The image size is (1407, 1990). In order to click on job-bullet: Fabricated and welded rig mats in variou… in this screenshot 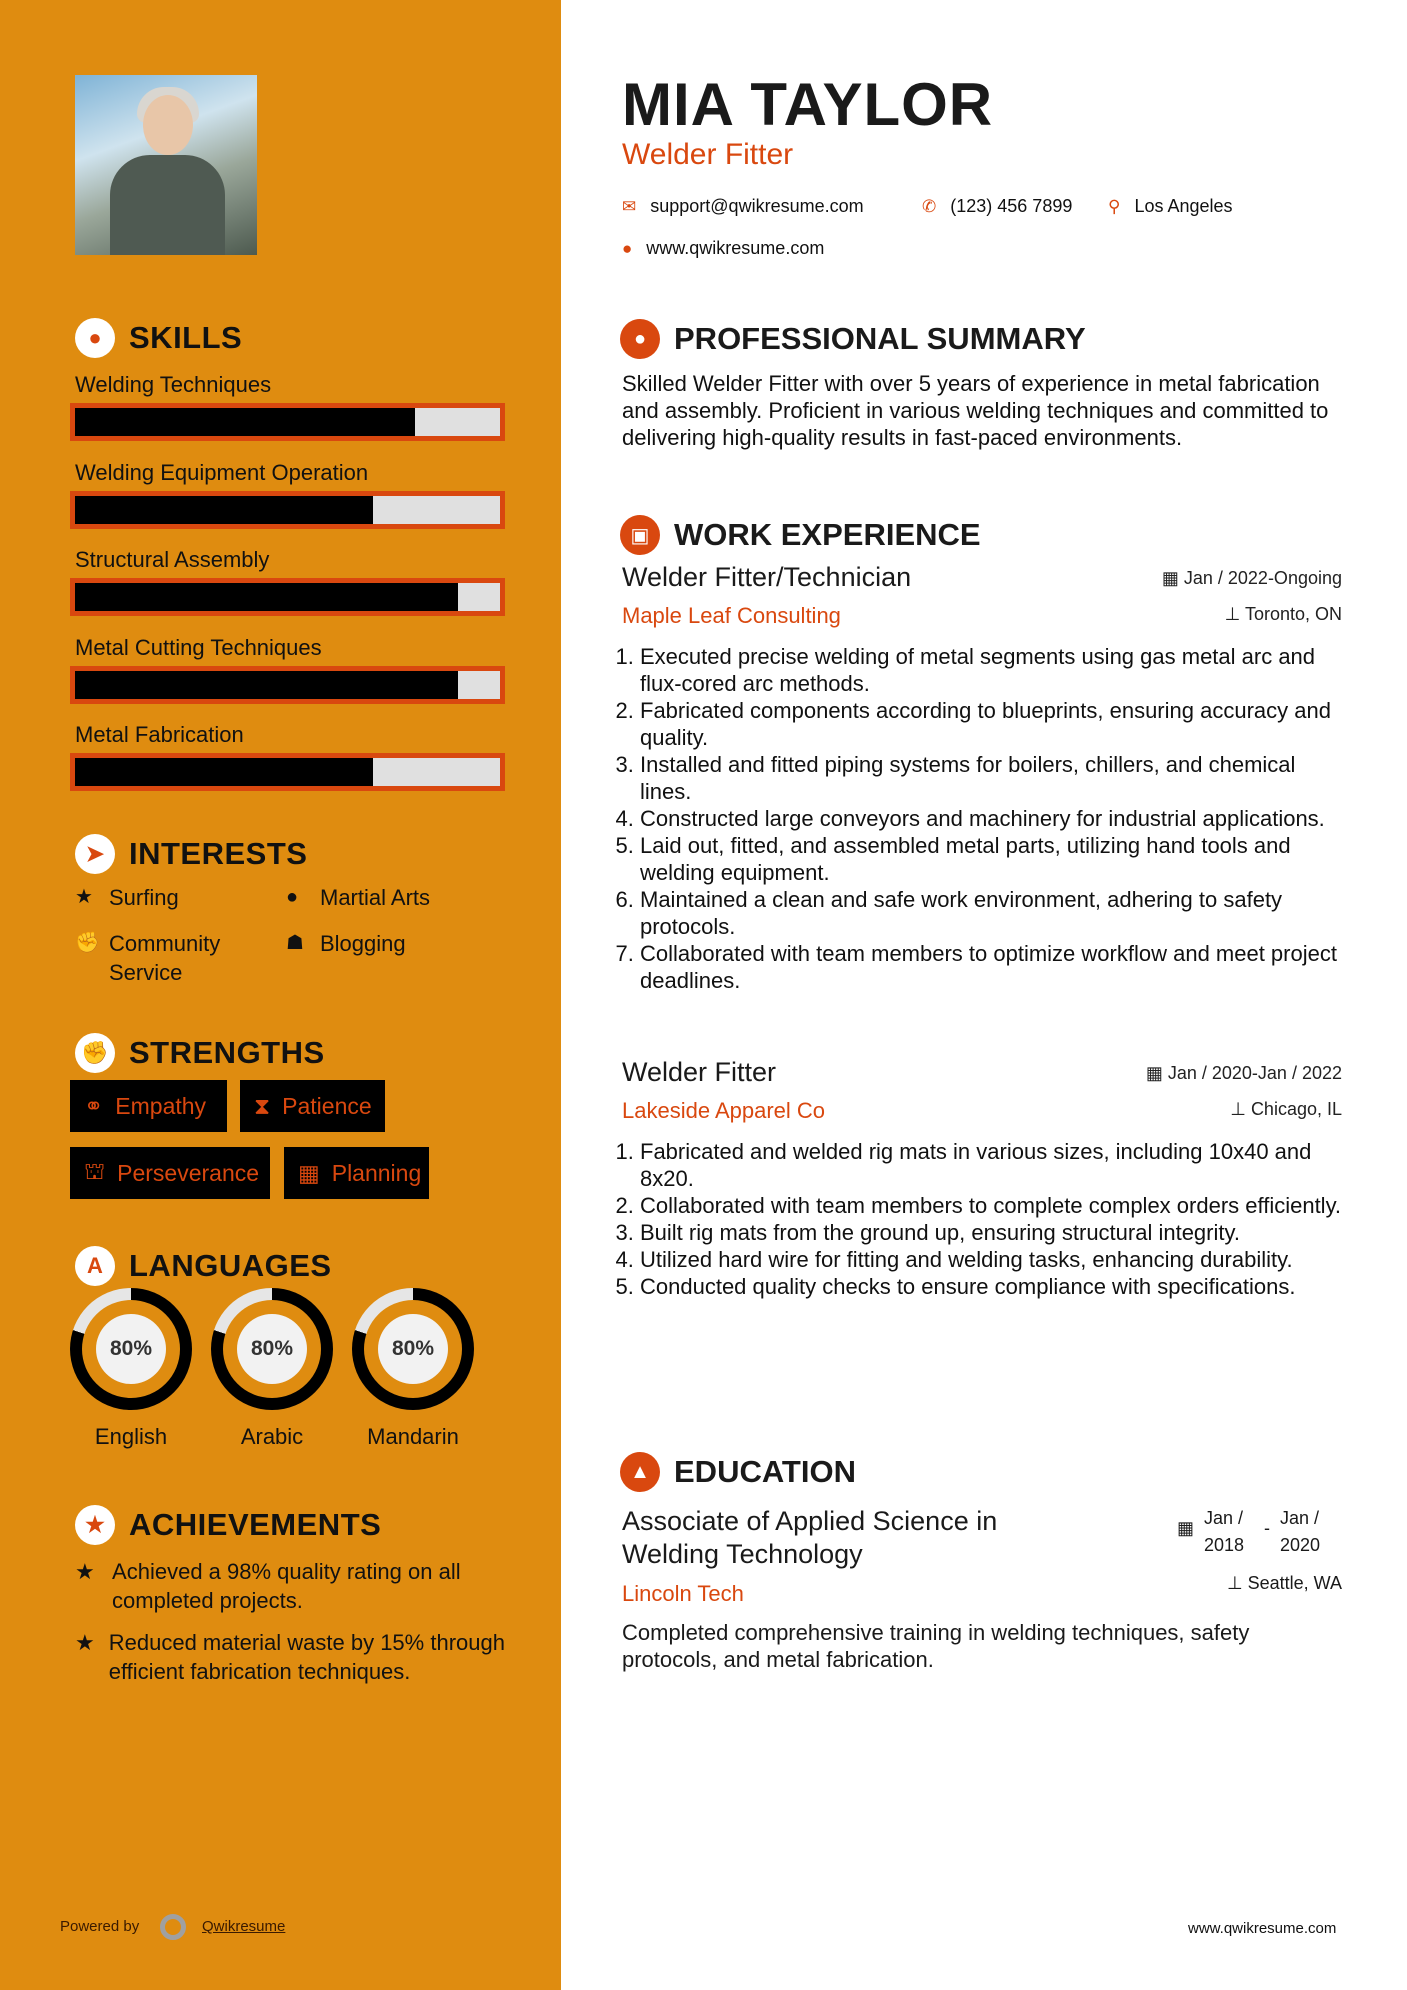, I will do `click(991, 1165)`.